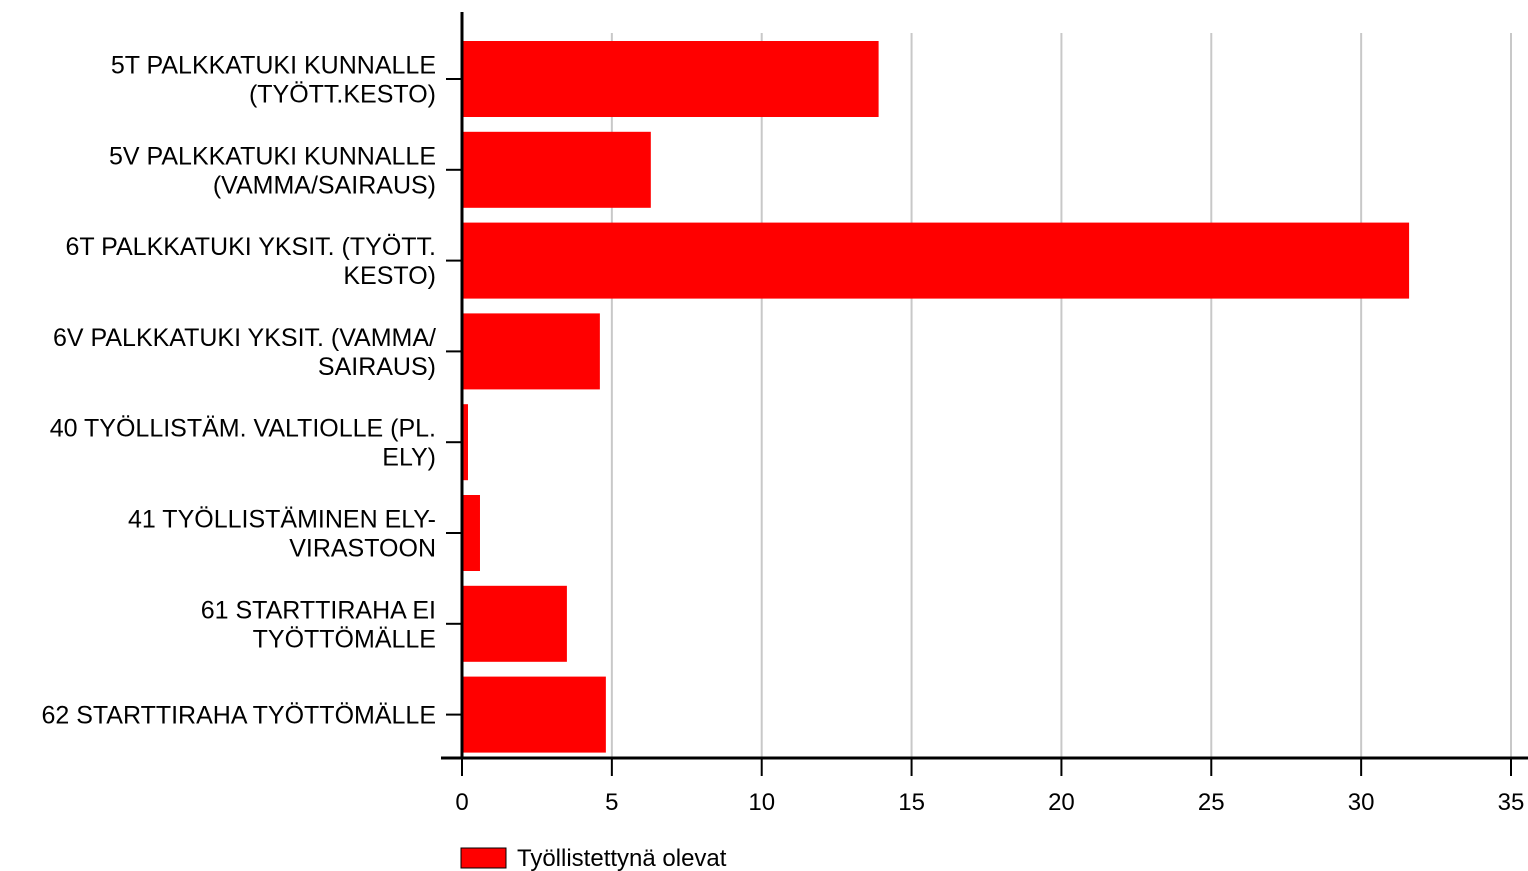  I want to click on category-label: SAIRAUS), so click(377, 367).